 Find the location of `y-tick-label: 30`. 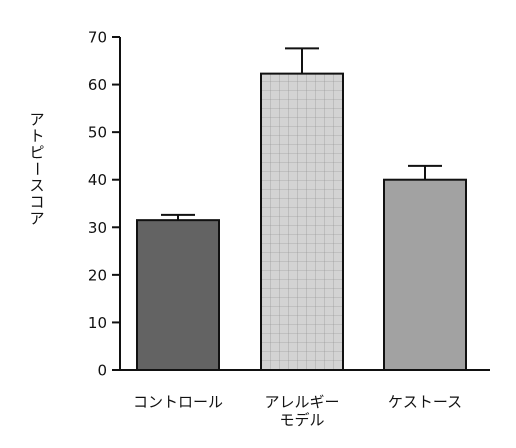

y-tick-label: 30 is located at coordinates (97, 228).